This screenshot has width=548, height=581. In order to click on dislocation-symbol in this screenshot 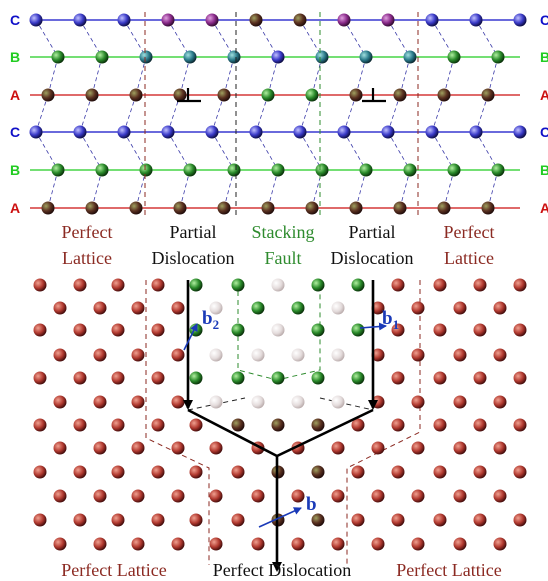, I will do `click(374, 95)`.